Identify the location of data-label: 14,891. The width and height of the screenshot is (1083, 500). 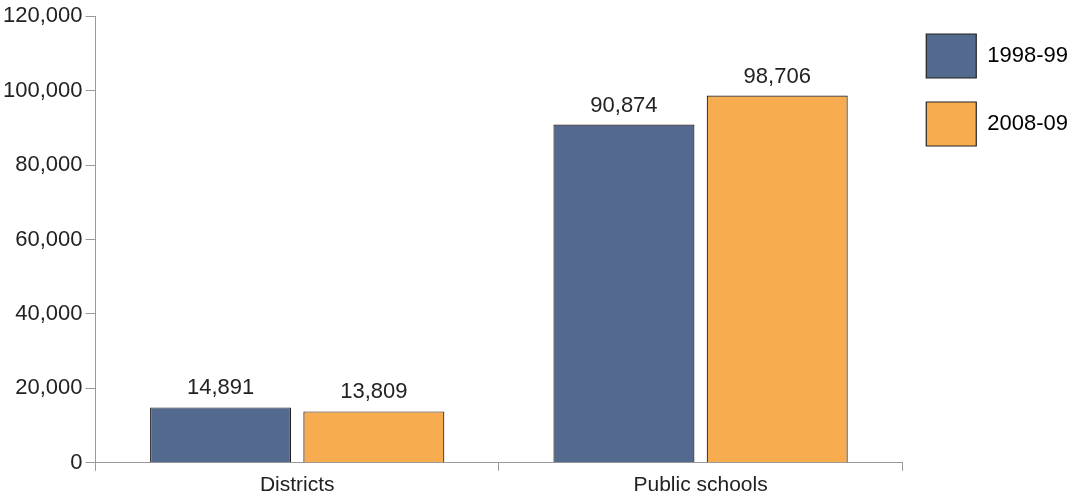
(220, 387).